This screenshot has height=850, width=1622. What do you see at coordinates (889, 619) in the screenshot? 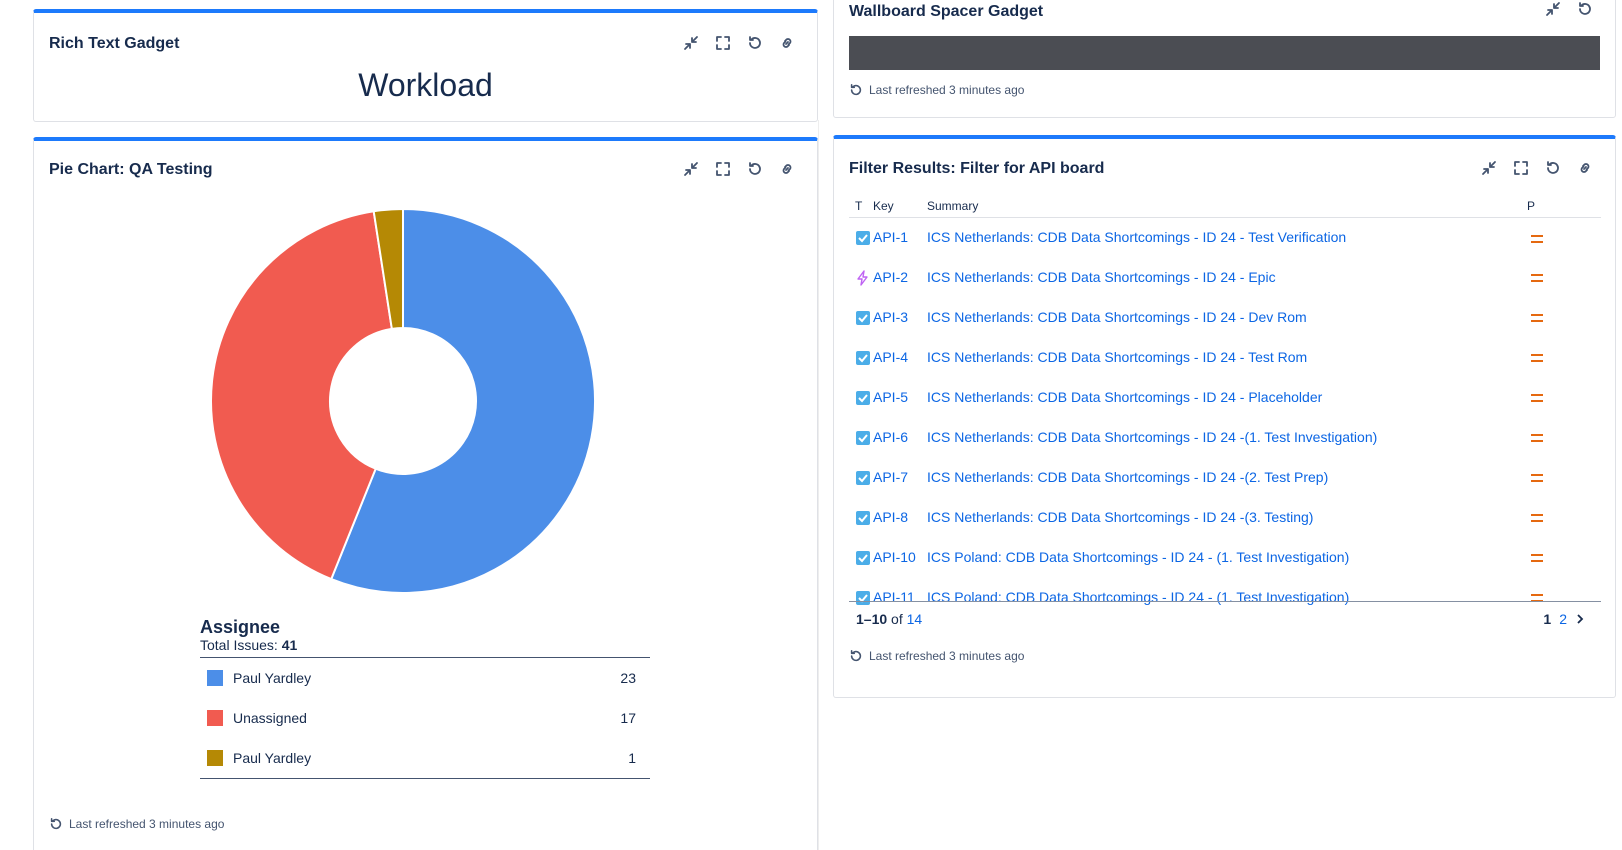
I see `pager-count: 1–10 of 14` at bounding box center [889, 619].